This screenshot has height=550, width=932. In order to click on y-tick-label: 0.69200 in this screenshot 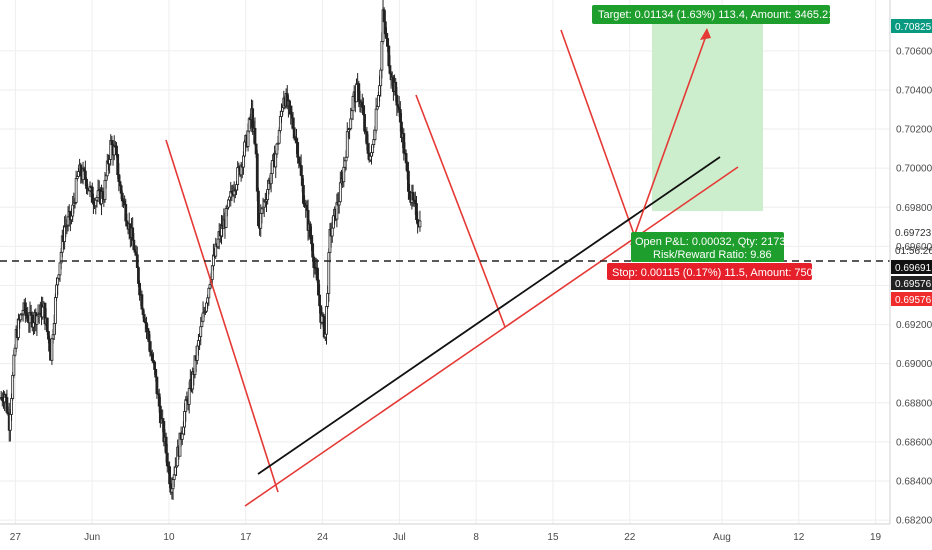, I will do `click(914, 325)`.